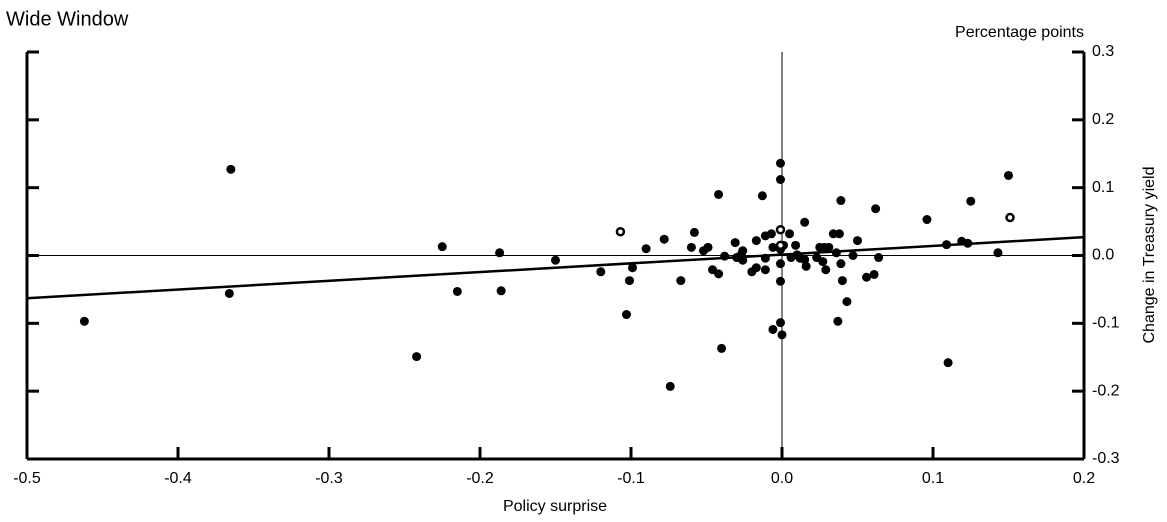  Describe the element at coordinates (1103, 187) in the screenshot. I see `y-tick-label: 0.1` at that location.